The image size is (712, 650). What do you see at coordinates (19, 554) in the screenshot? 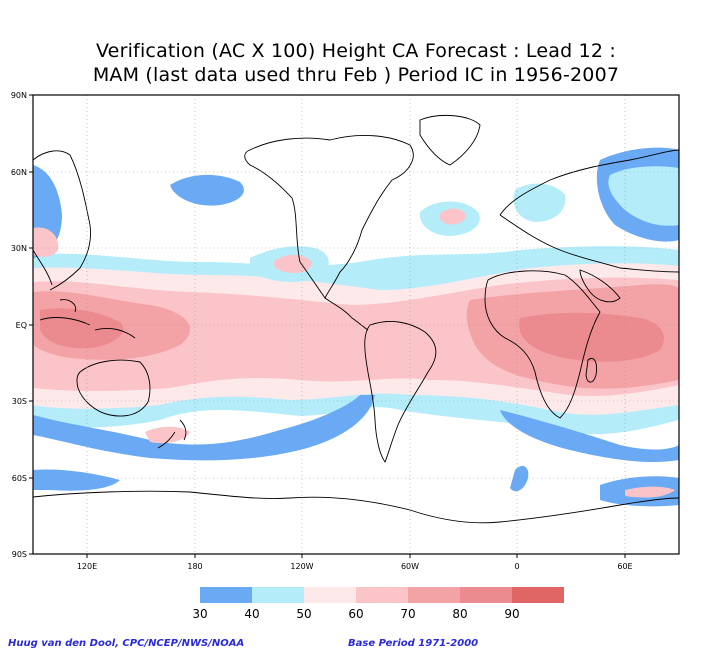
I see `y-tick-label-90s: 90S` at bounding box center [19, 554].